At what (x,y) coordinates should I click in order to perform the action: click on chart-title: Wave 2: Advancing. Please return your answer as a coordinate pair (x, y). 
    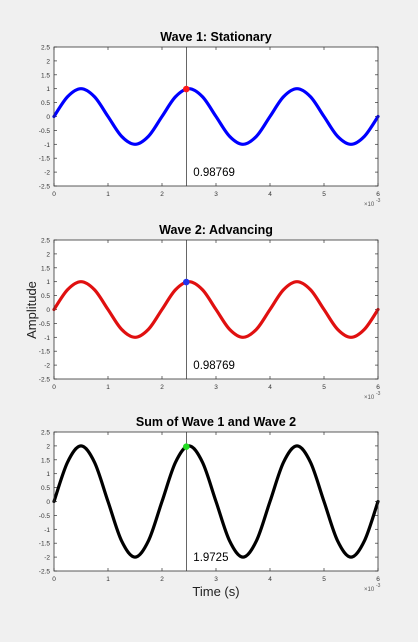
    Looking at the image, I should click on (216, 230).